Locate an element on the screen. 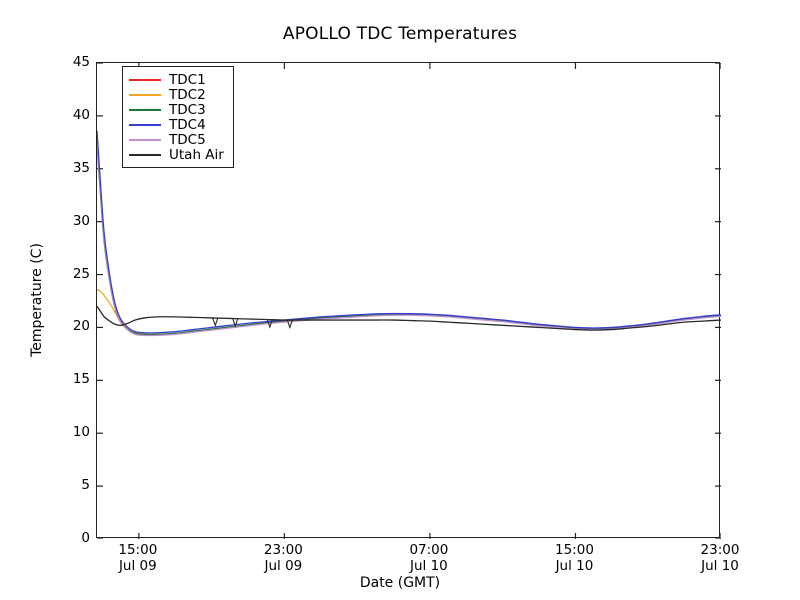 This screenshot has height=600, width=800. legend-item-tdc3: TDC3 is located at coordinates (176, 109).